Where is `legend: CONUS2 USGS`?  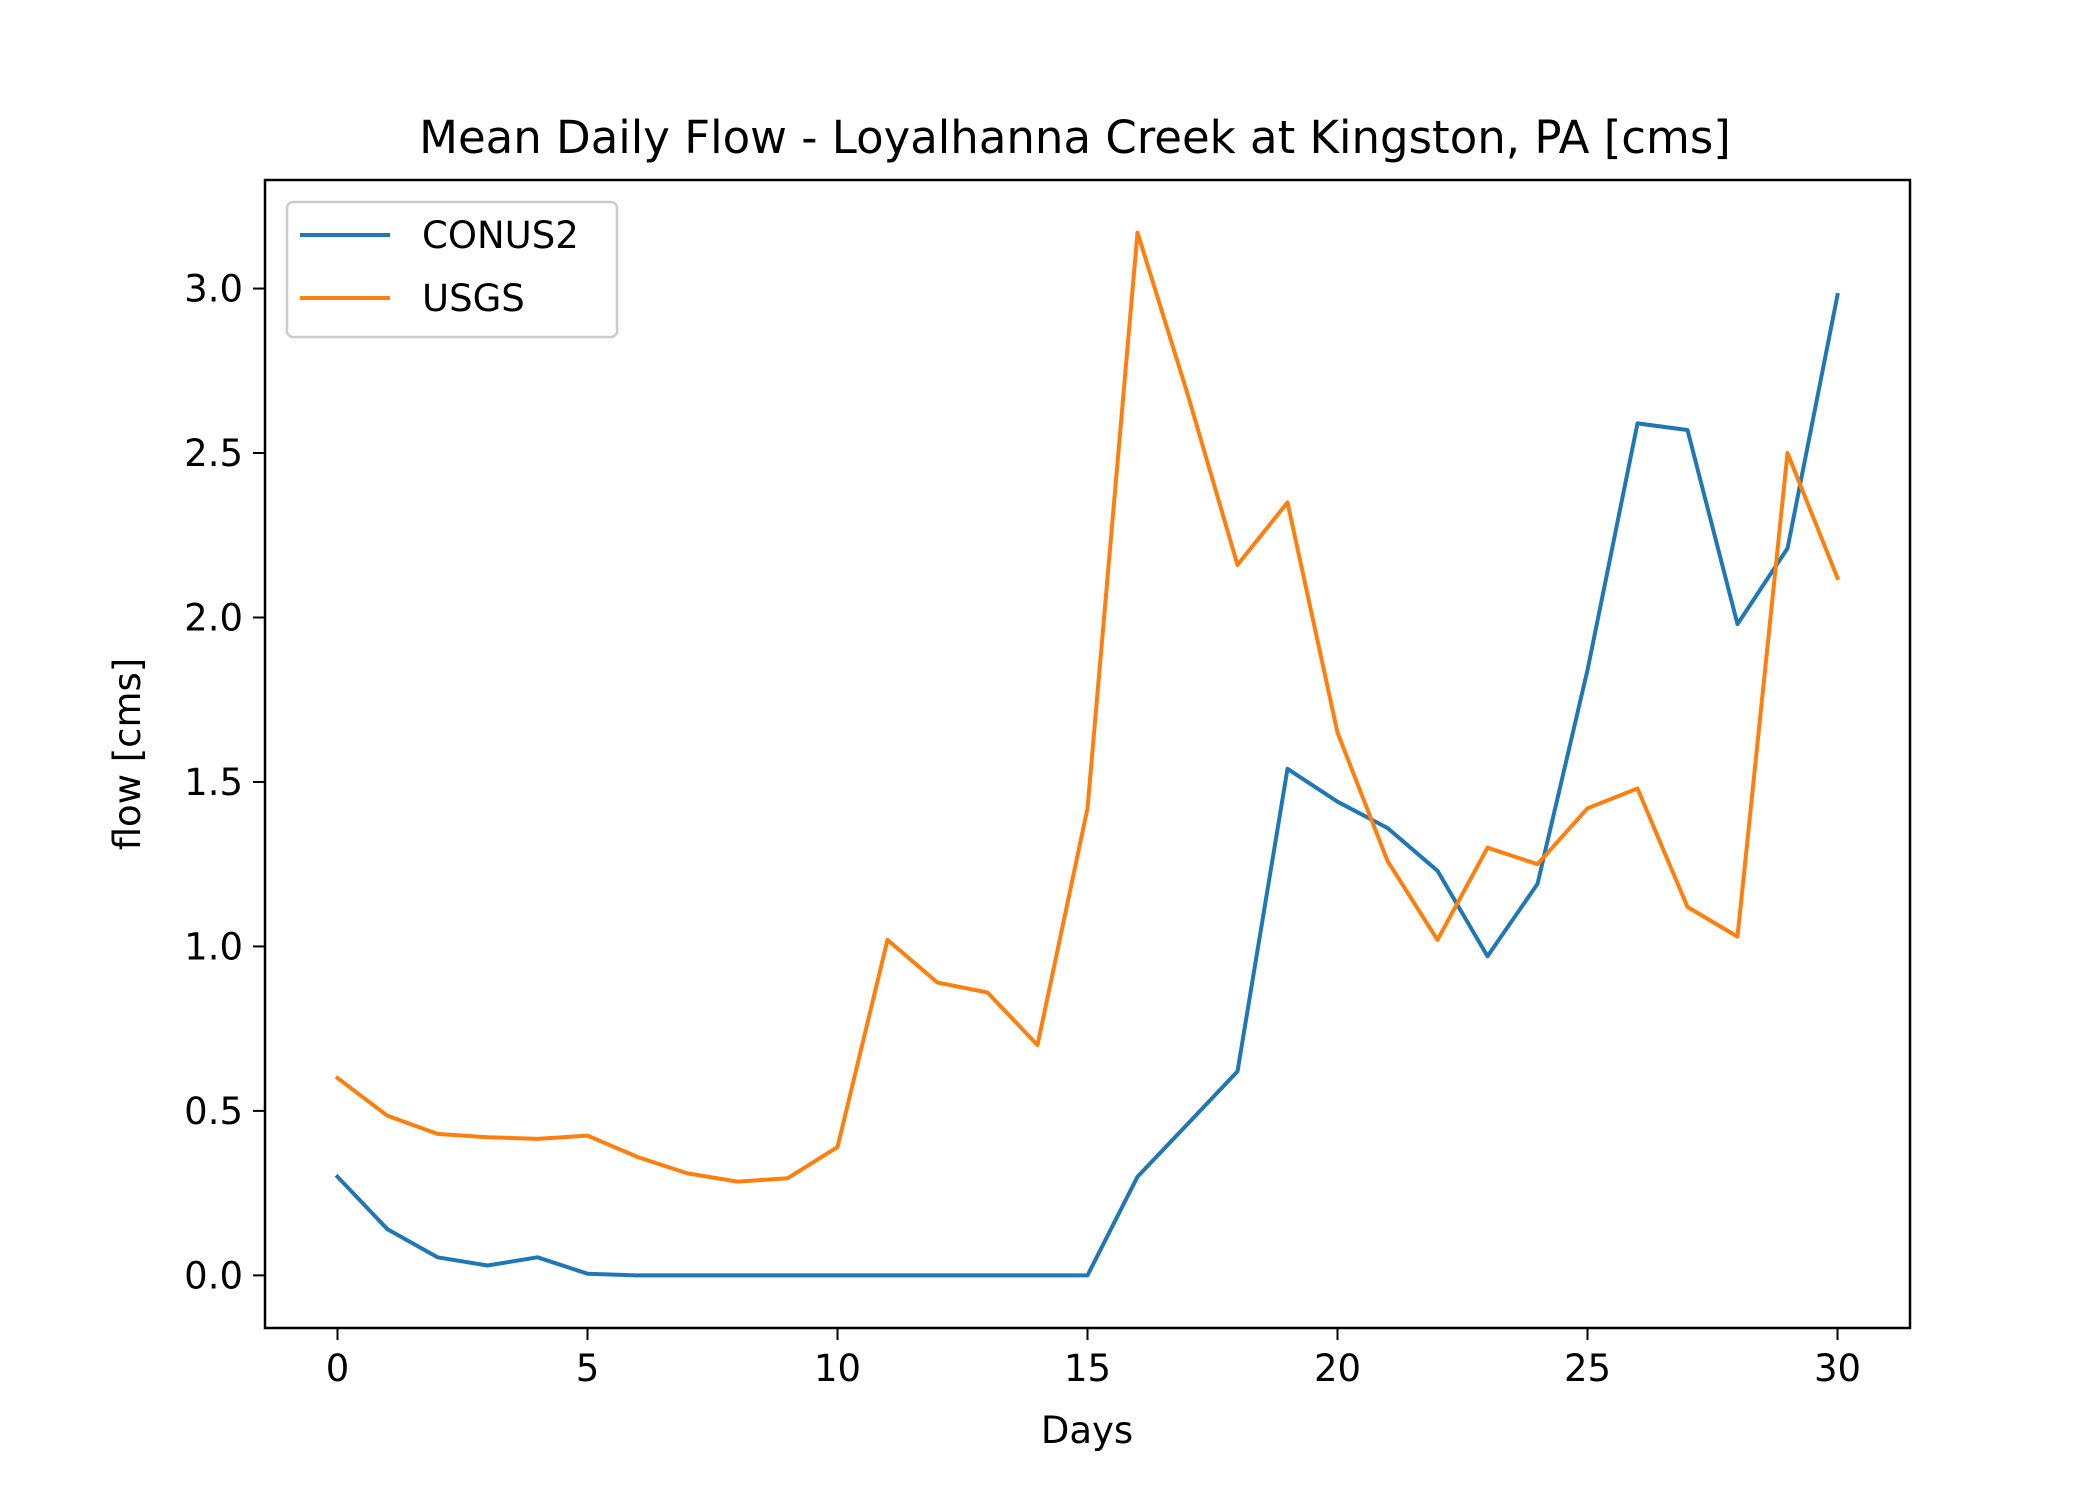 legend: CONUS2 USGS is located at coordinates (452, 269).